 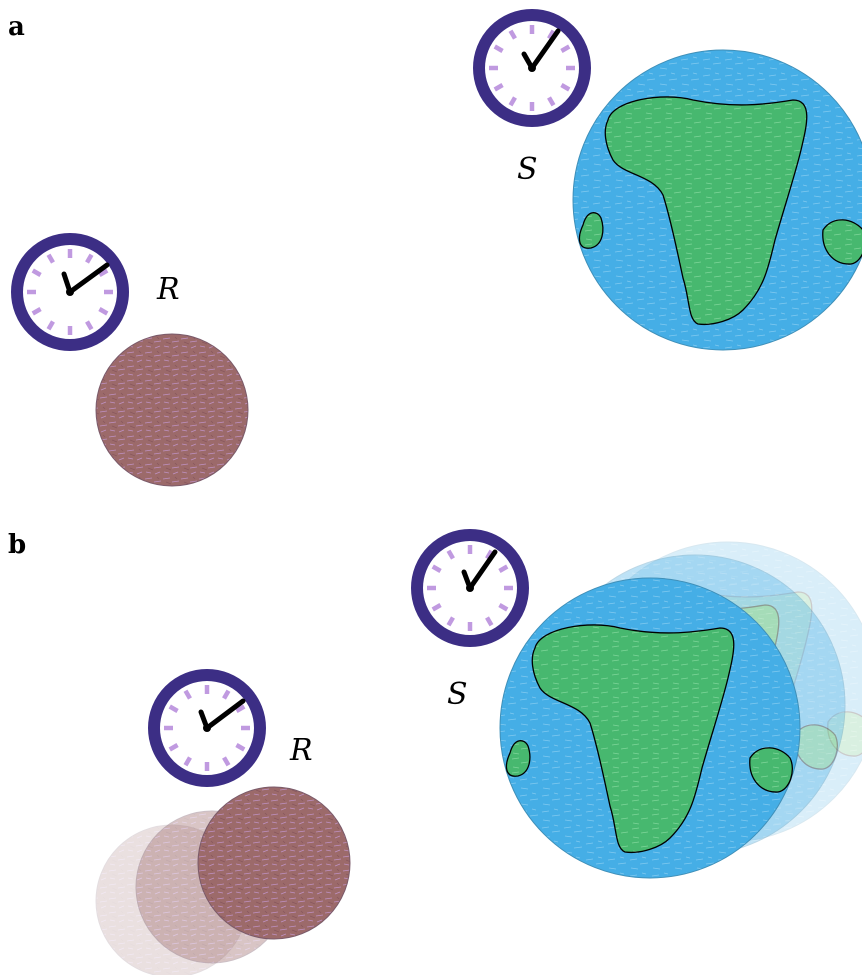 What do you see at coordinates (457, 694) in the screenshot?
I see `source-label-b: S` at bounding box center [457, 694].